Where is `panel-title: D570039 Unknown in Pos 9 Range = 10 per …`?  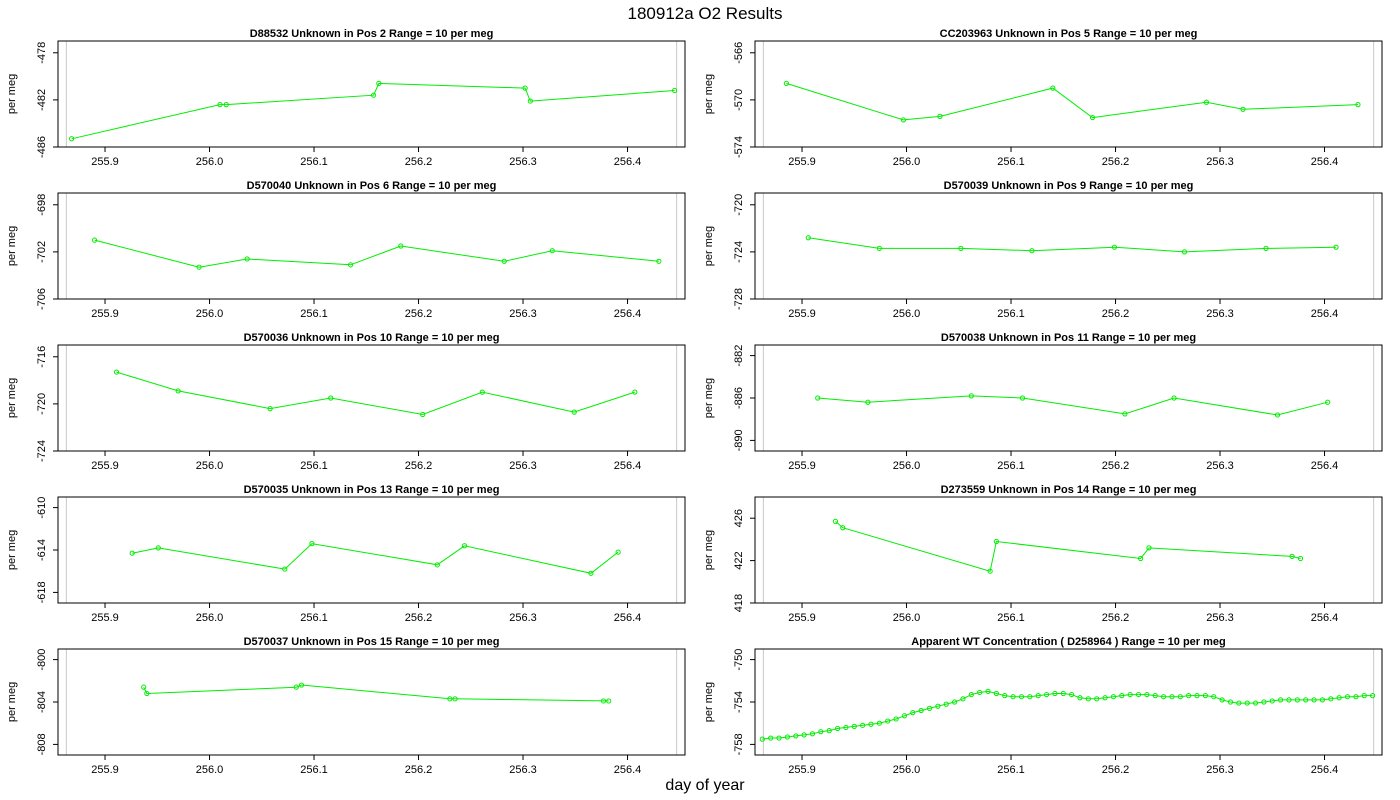 panel-title: D570039 Unknown in Pos 9 Range = 10 per … is located at coordinates (1069, 186).